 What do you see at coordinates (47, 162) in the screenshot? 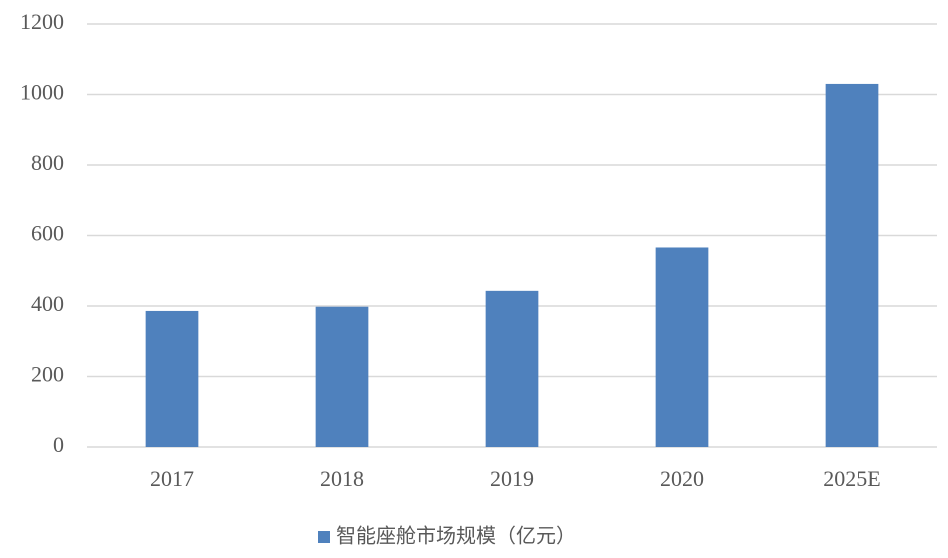
I see `y-tick-label: 800` at bounding box center [47, 162].